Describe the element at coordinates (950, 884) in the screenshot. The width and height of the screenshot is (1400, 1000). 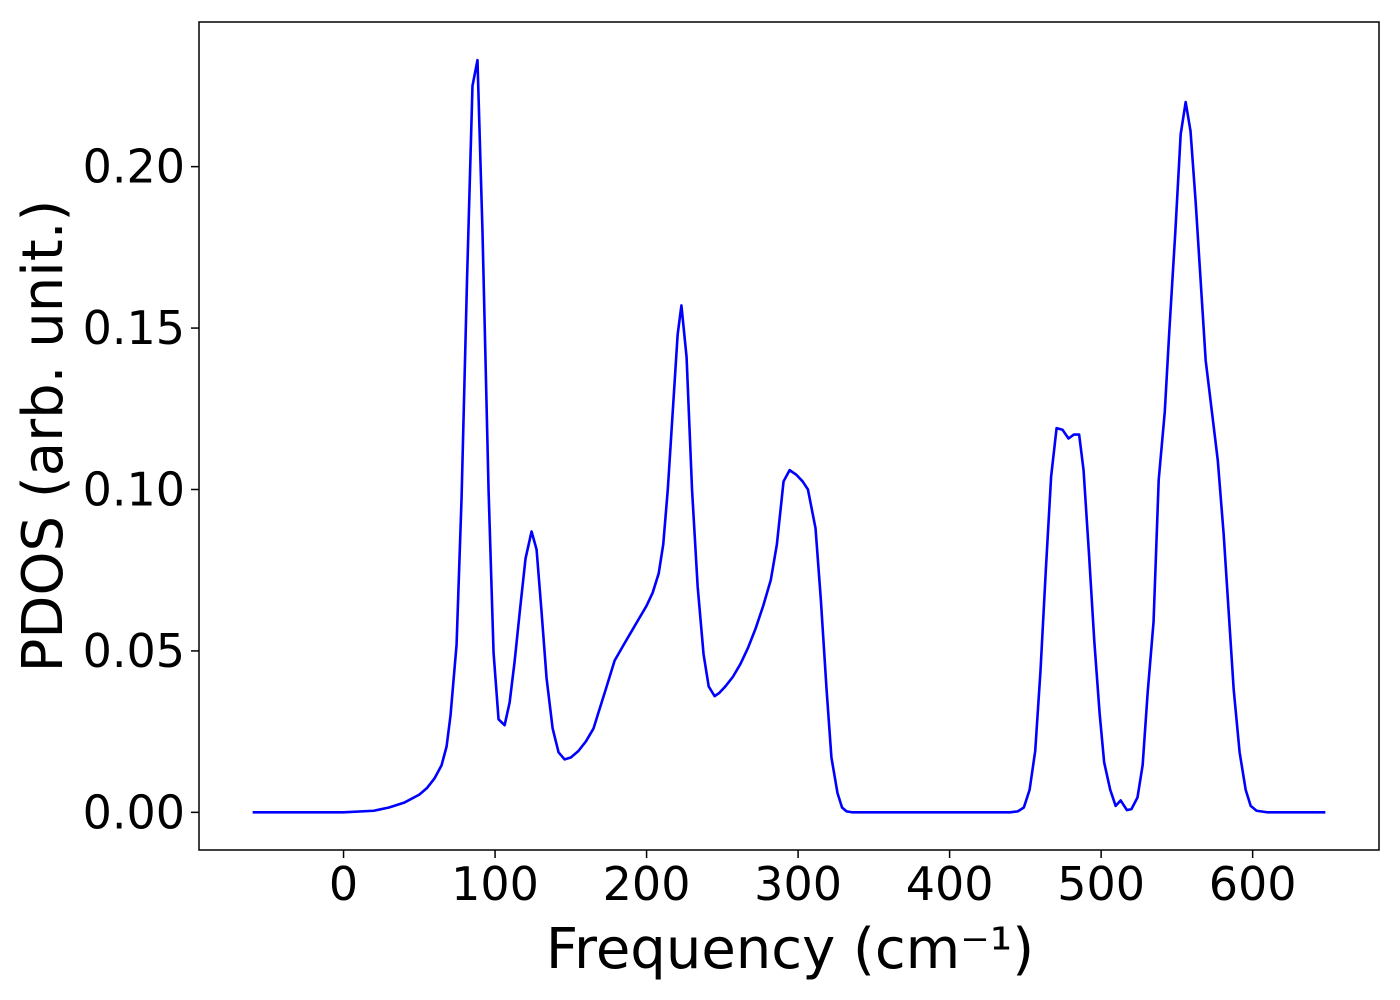
I see `x-tick-label: 400` at that location.